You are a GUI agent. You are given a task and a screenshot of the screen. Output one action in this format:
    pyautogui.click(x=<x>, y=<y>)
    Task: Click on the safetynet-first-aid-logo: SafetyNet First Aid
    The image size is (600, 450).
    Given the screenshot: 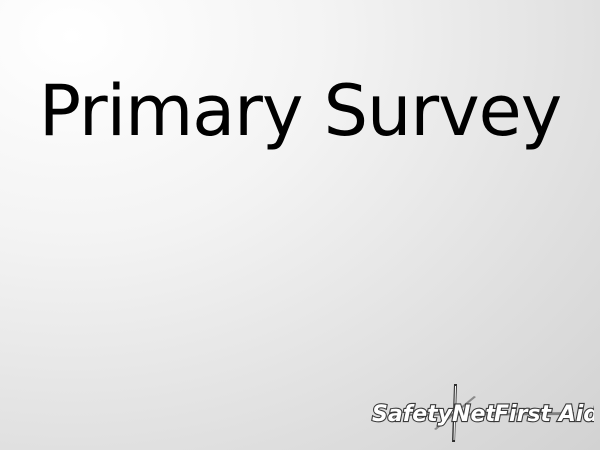 What is the action you would take?
    pyautogui.click(x=479, y=413)
    